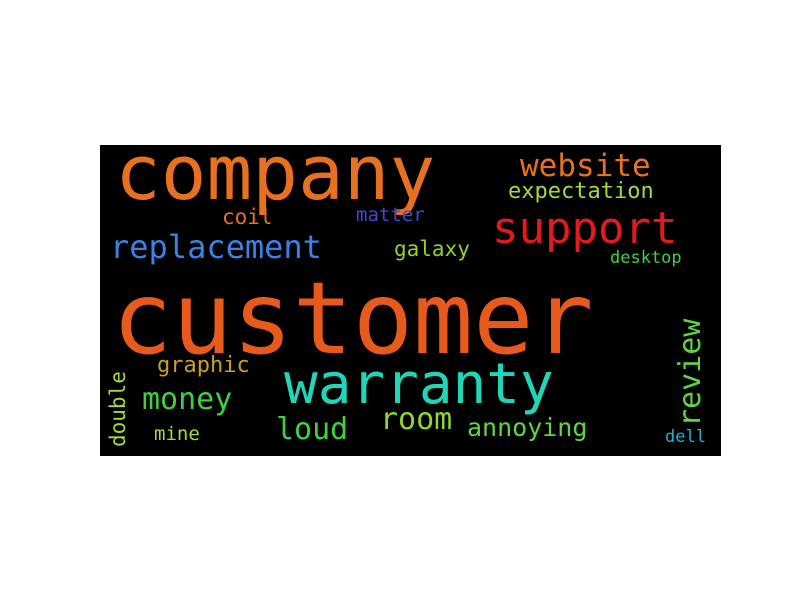 The image size is (800, 600). I want to click on word-double: double, so click(118, 409).